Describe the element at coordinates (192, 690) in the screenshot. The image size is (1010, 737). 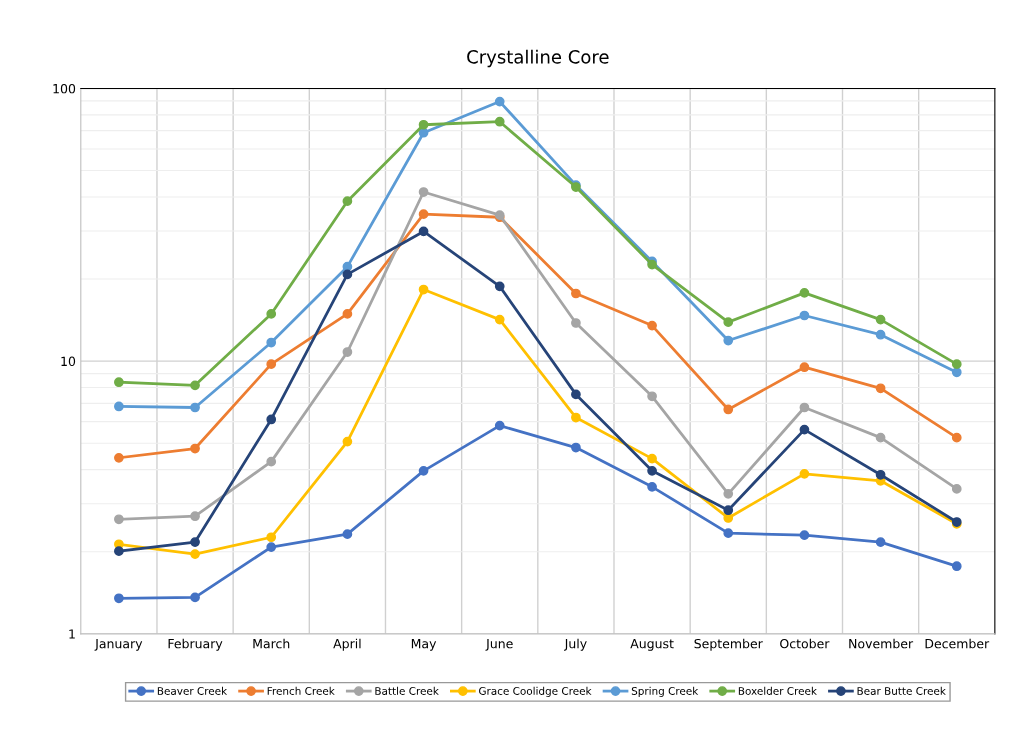
I see `legend-label: Beaver Creek` at that location.